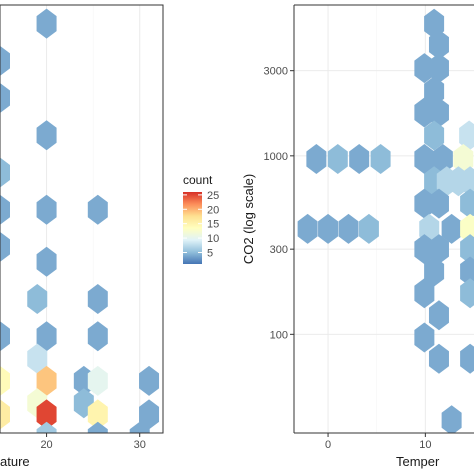 This screenshot has height=474, width=474. I want to click on right-y-tick-label: 100, so click(279, 335).